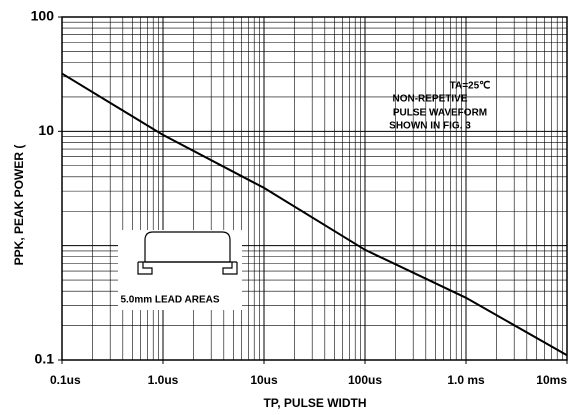  Describe the element at coordinates (163, 380) in the screenshot. I see `x-tick-label: 1.0us` at that location.